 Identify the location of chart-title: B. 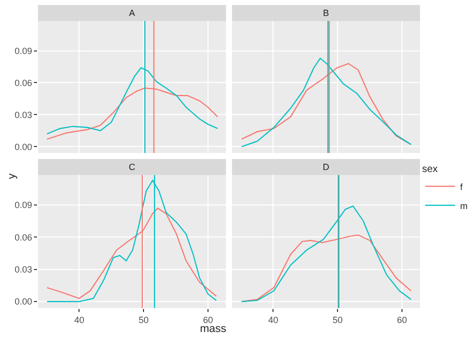
(326, 13).